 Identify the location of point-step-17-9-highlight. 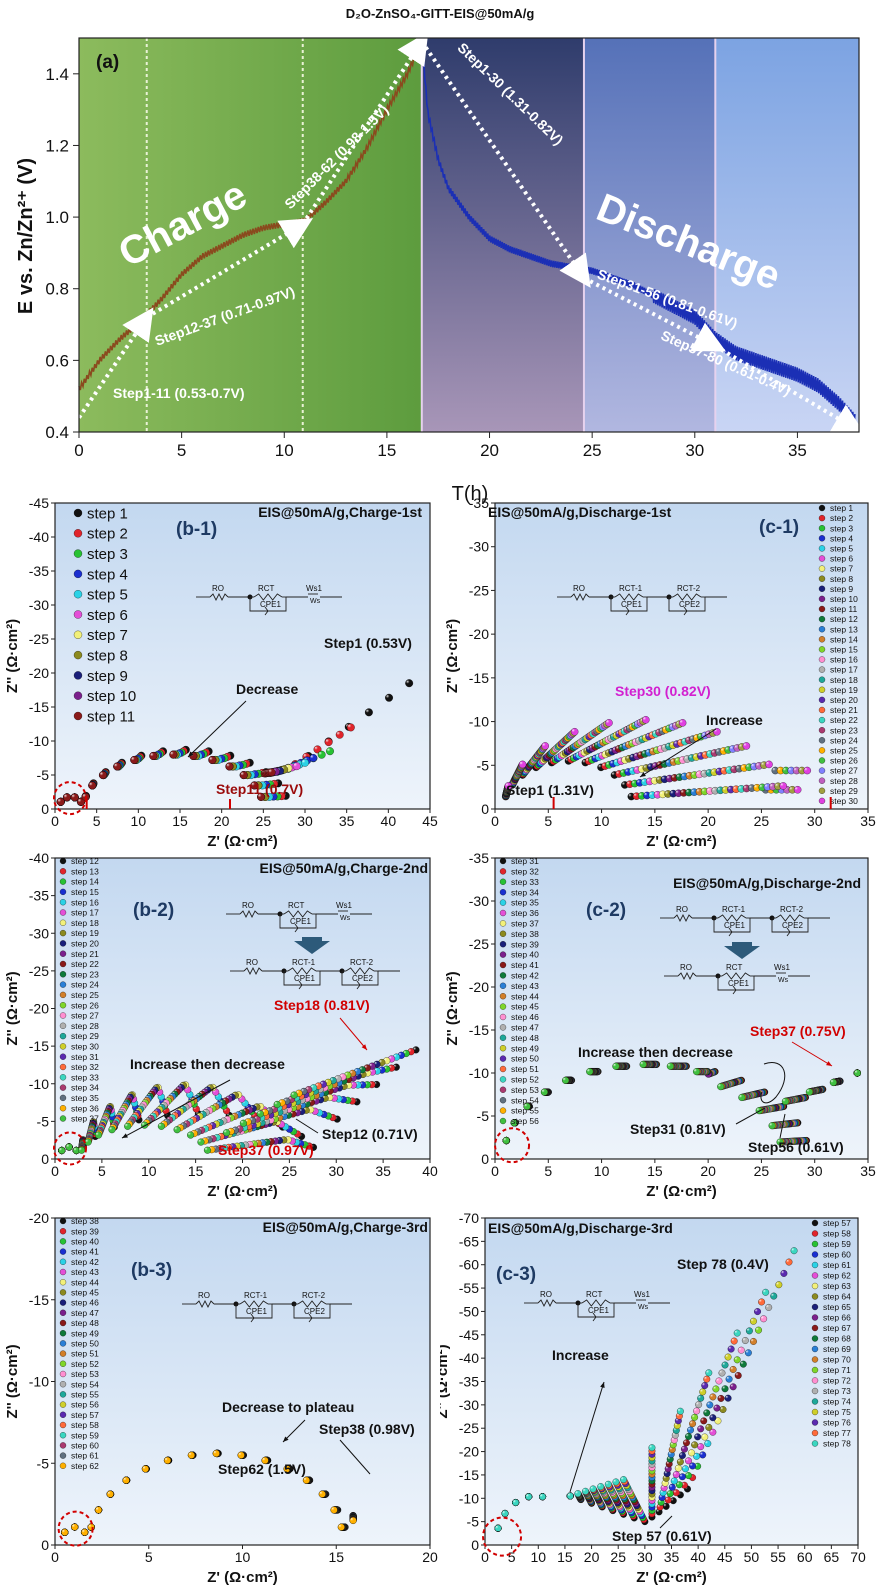
(686, 758).